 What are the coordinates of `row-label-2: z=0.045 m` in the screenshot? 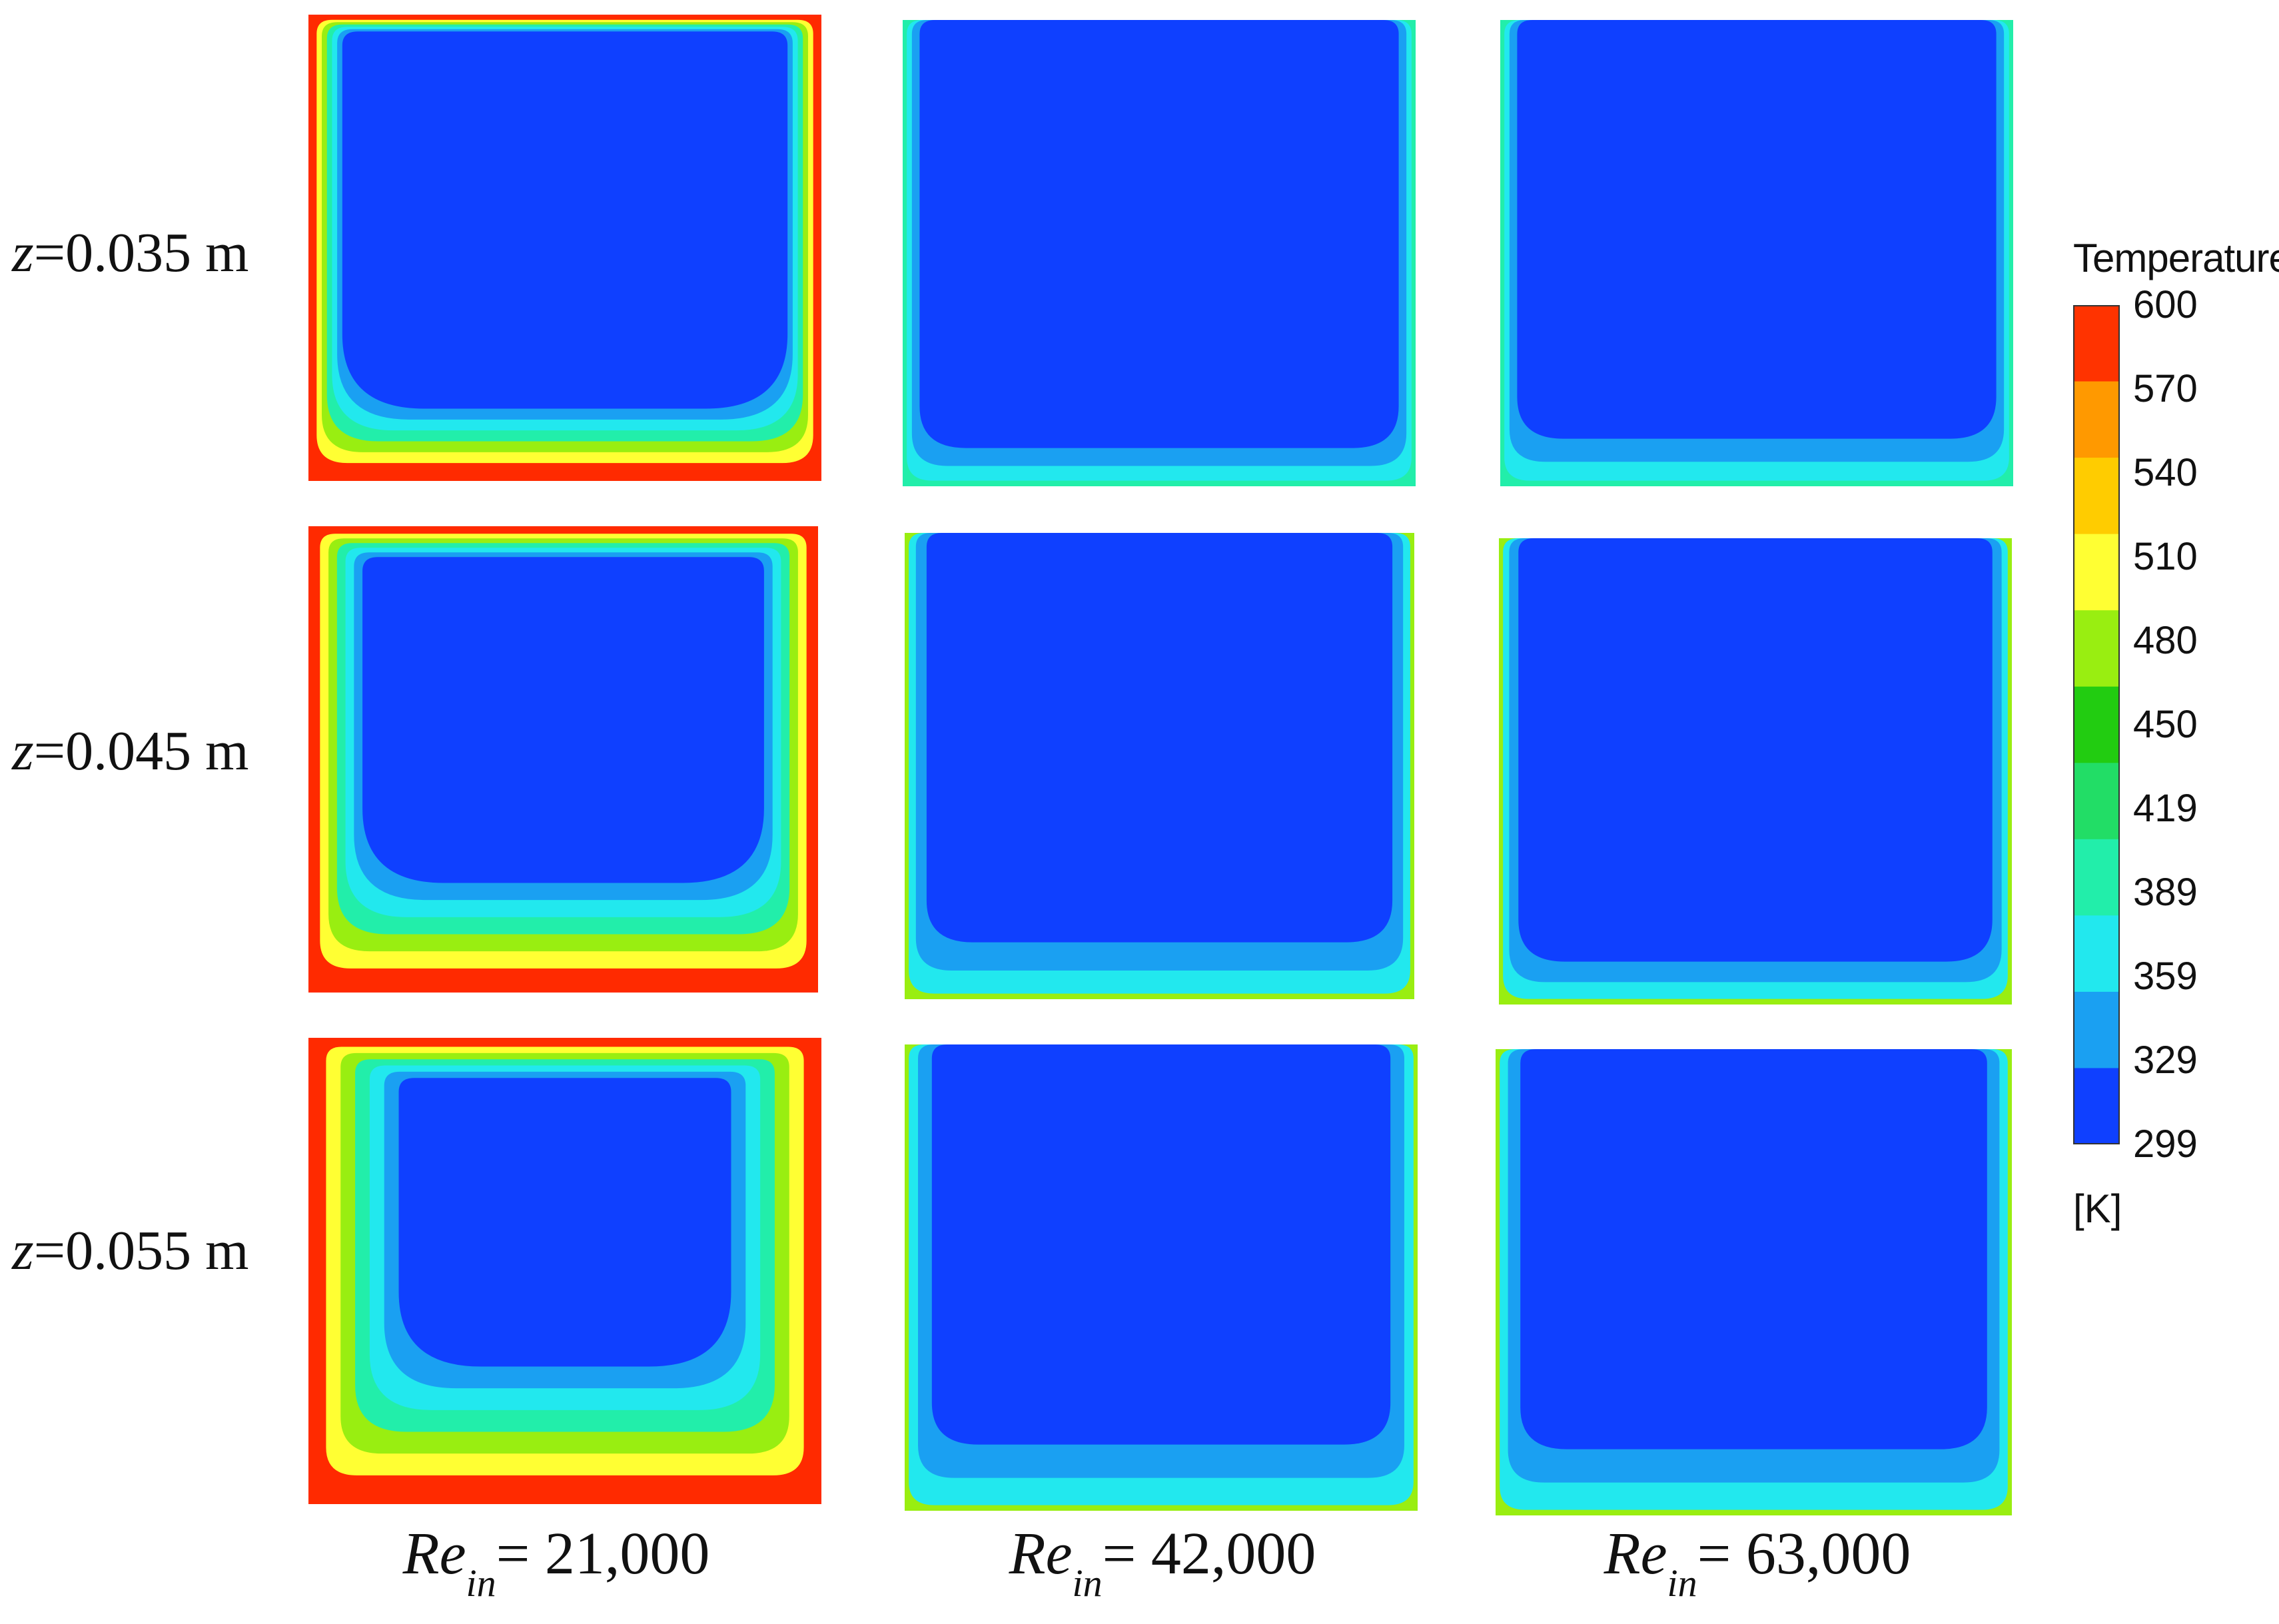 It's located at (155, 751).